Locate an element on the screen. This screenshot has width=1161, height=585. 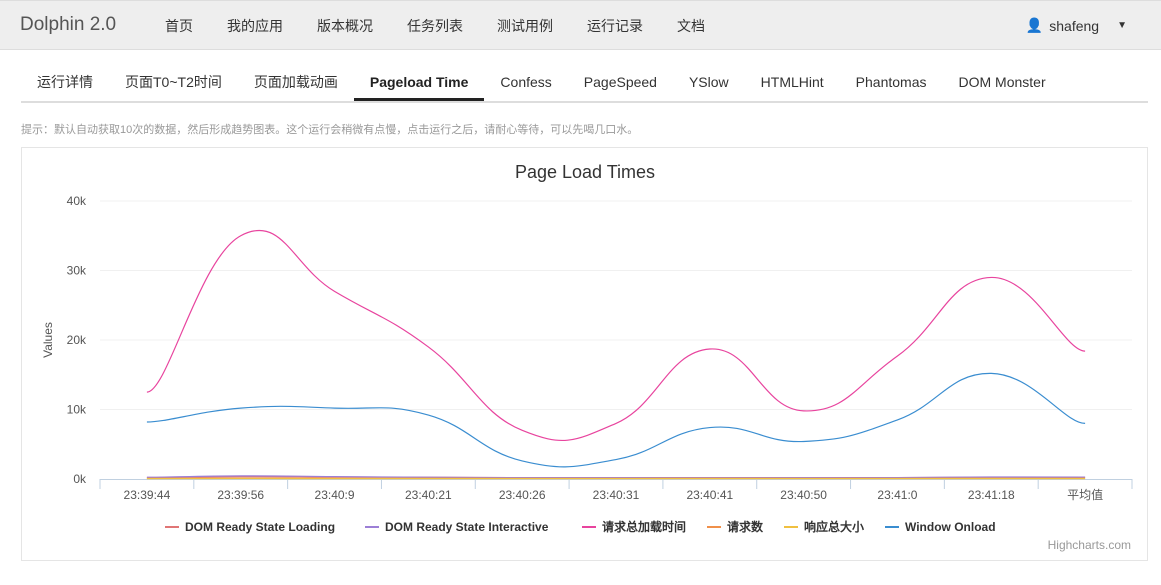
nav-my-apps: 我的应用 is located at coordinates (255, 26).